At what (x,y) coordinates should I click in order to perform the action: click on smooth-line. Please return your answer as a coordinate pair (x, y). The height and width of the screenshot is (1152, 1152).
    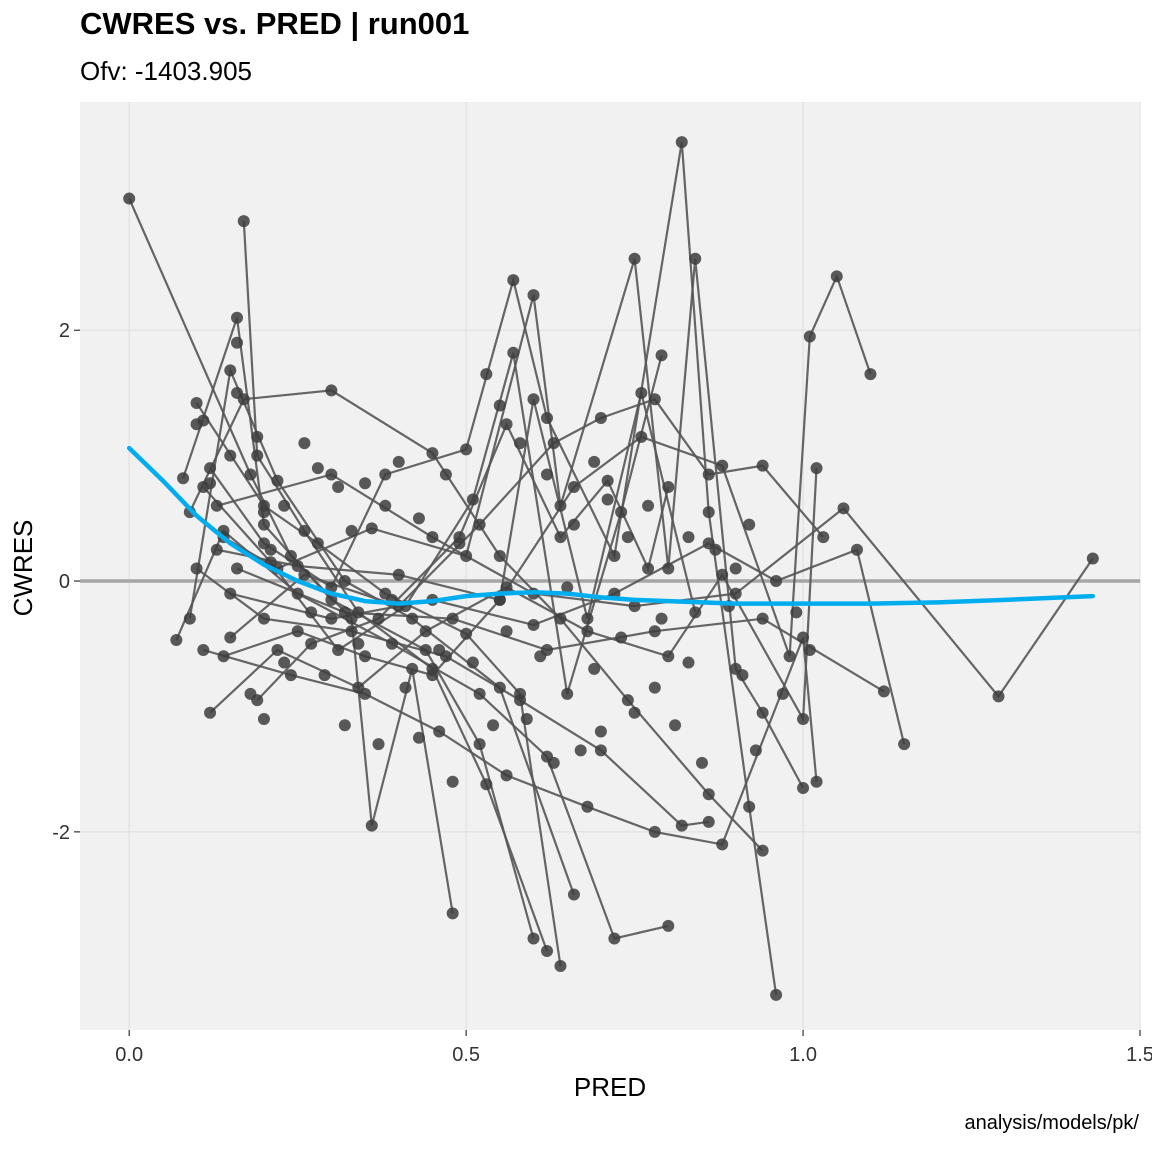
    Looking at the image, I should click on (611, 525).